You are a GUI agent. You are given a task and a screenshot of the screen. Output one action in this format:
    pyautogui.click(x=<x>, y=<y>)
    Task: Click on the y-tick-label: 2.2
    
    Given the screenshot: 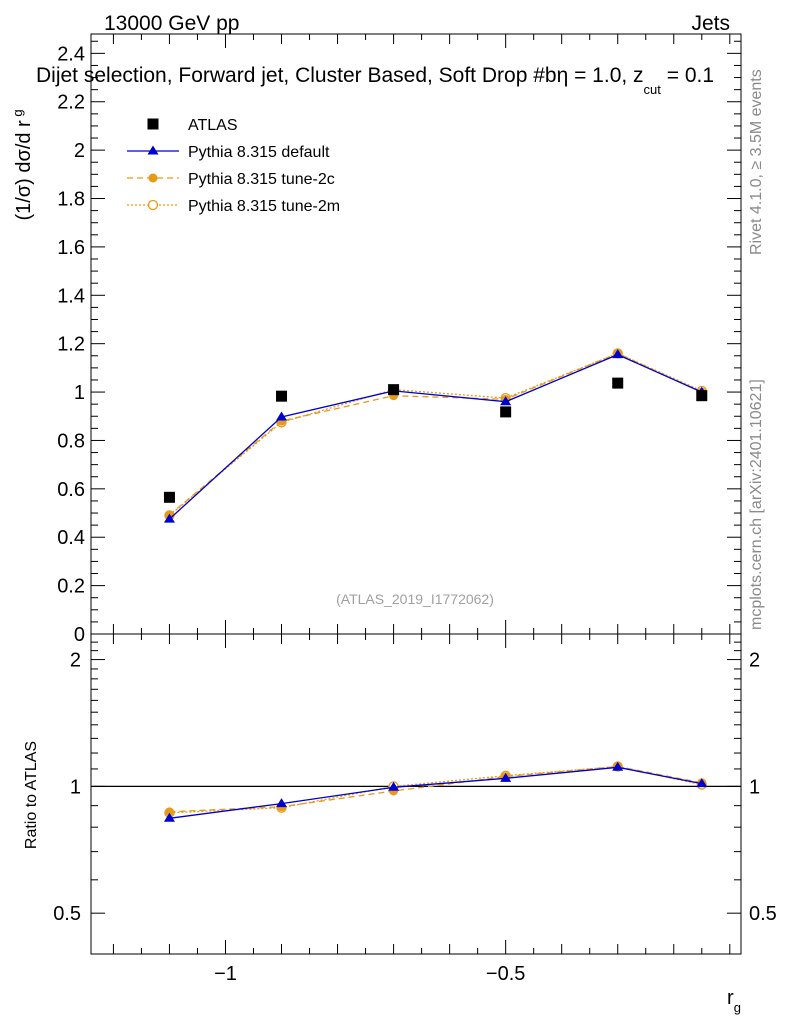 What is the action you would take?
    pyautogui.click(x=71, y=103)
    